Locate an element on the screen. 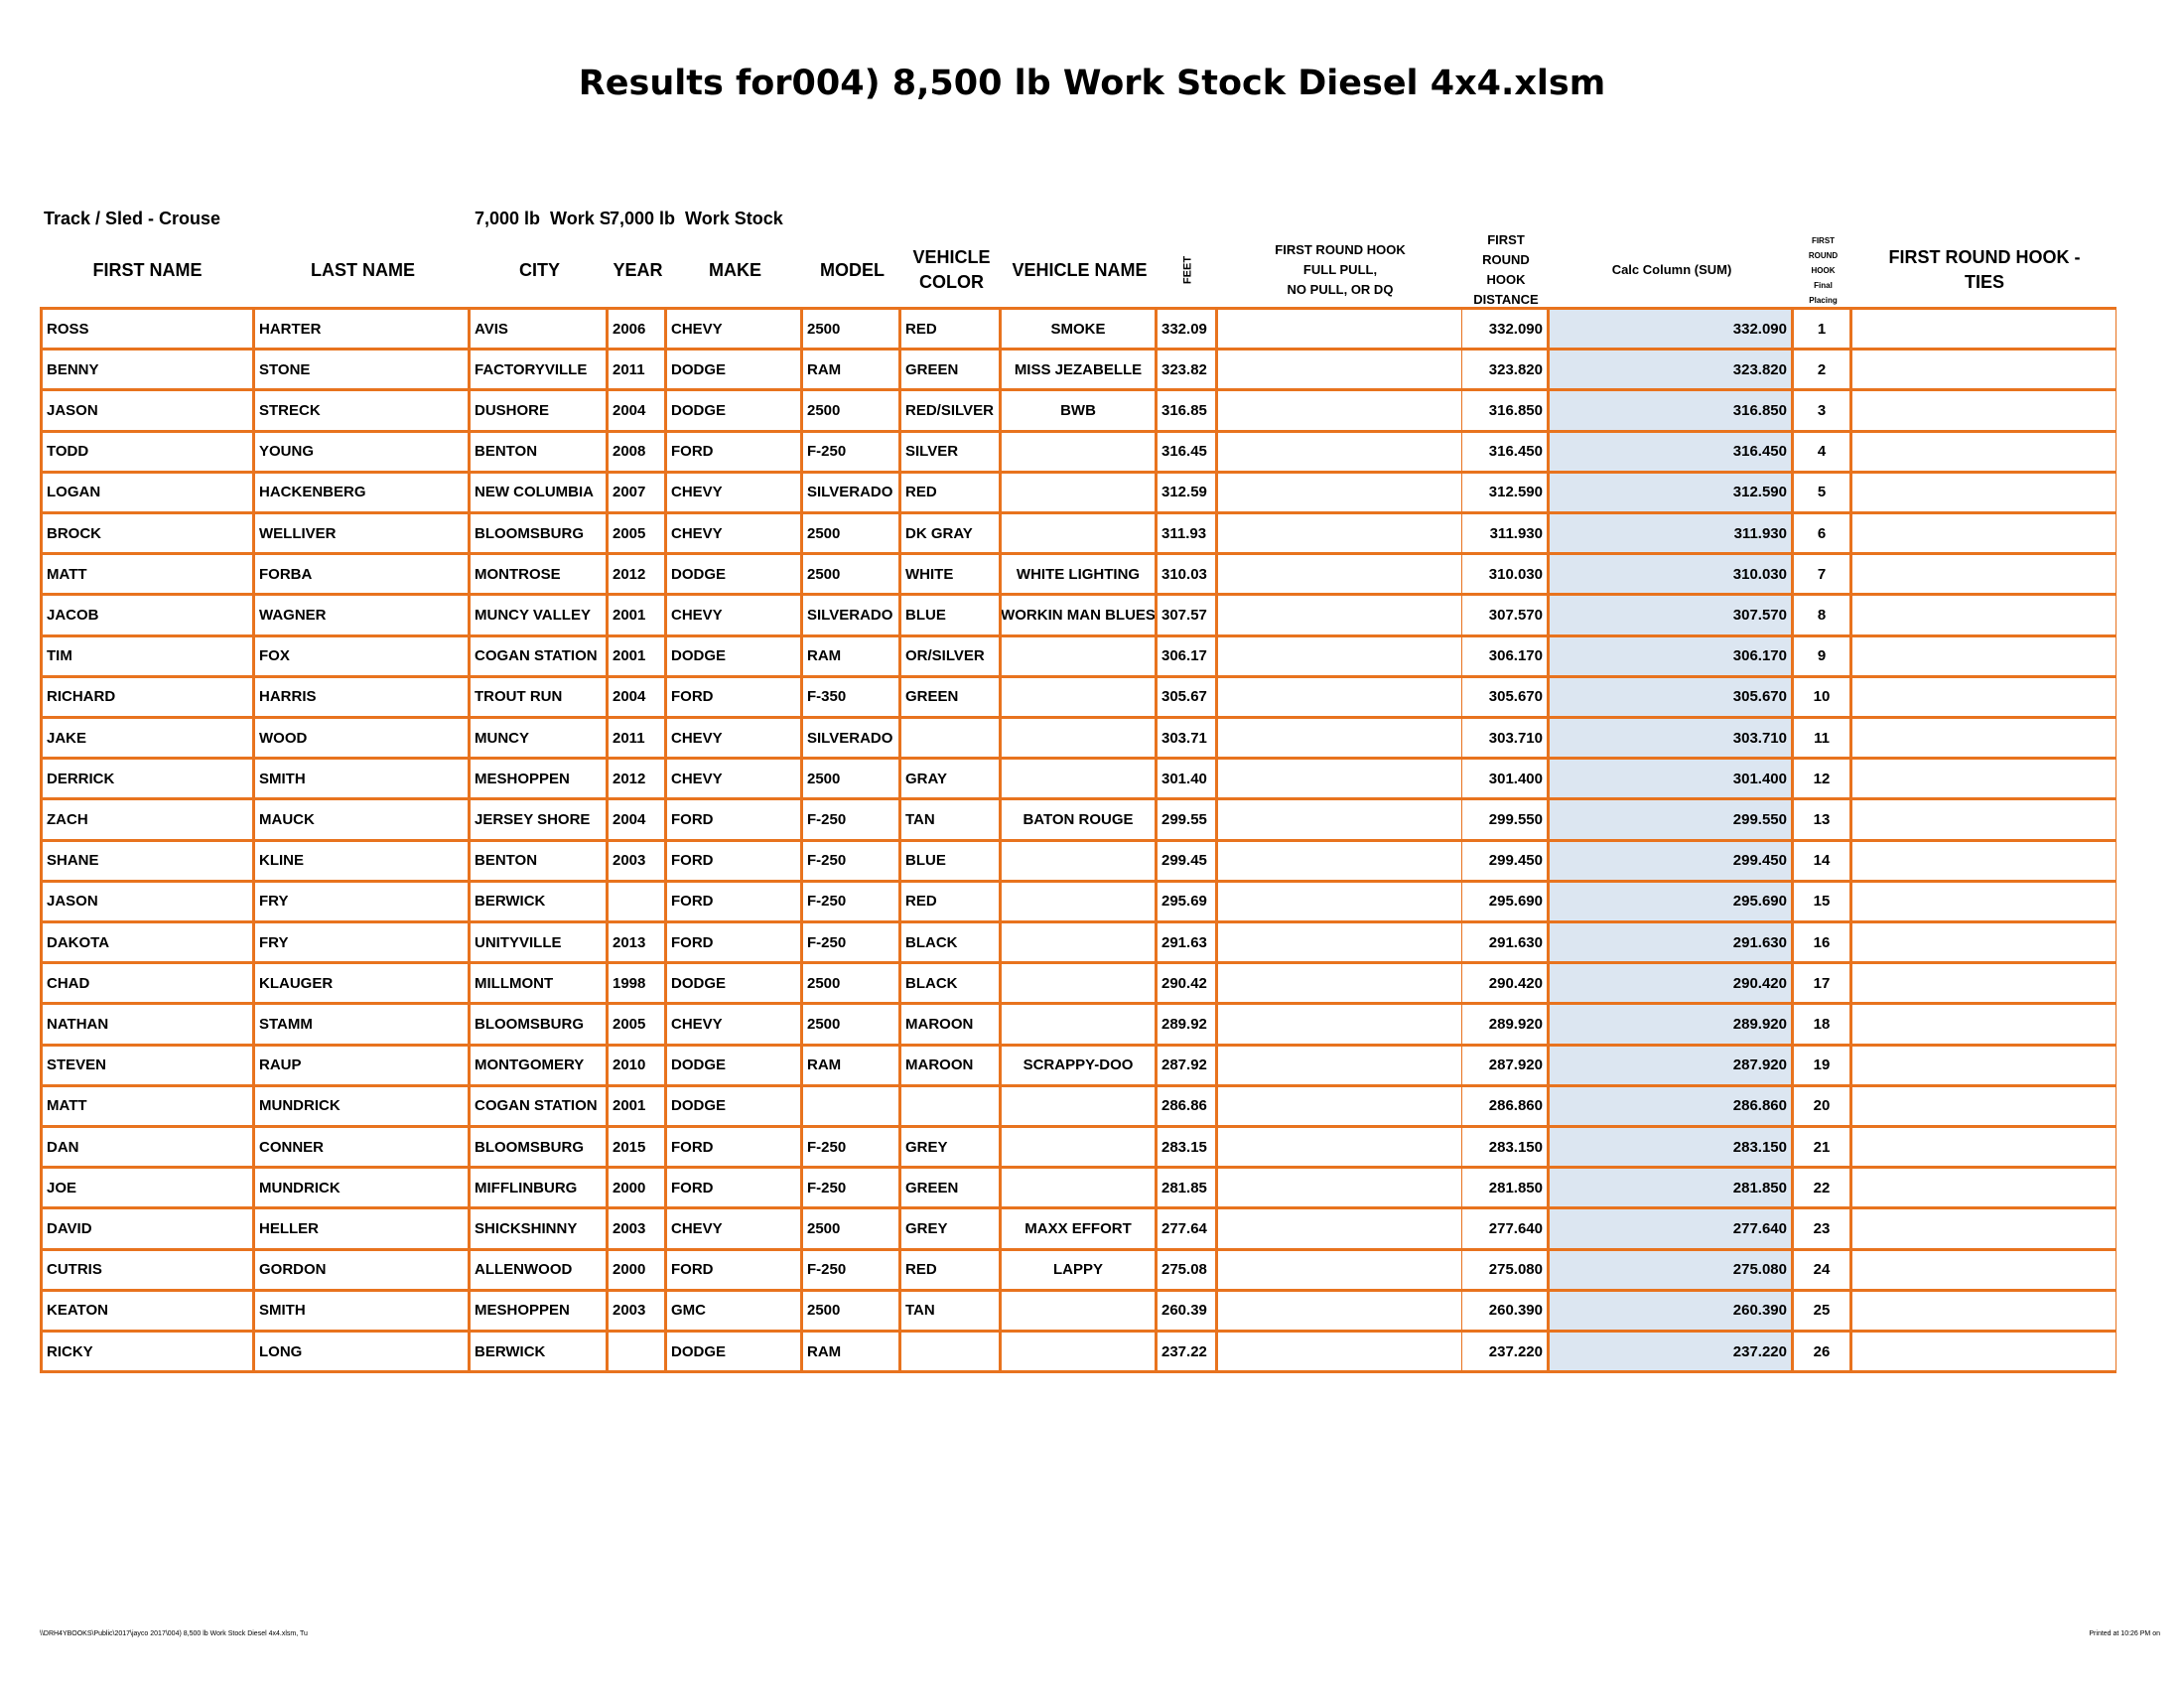 The height and width of the screenshot is (1688, 2184). cell: COGAN STATION is located at coordinates (540, 657).